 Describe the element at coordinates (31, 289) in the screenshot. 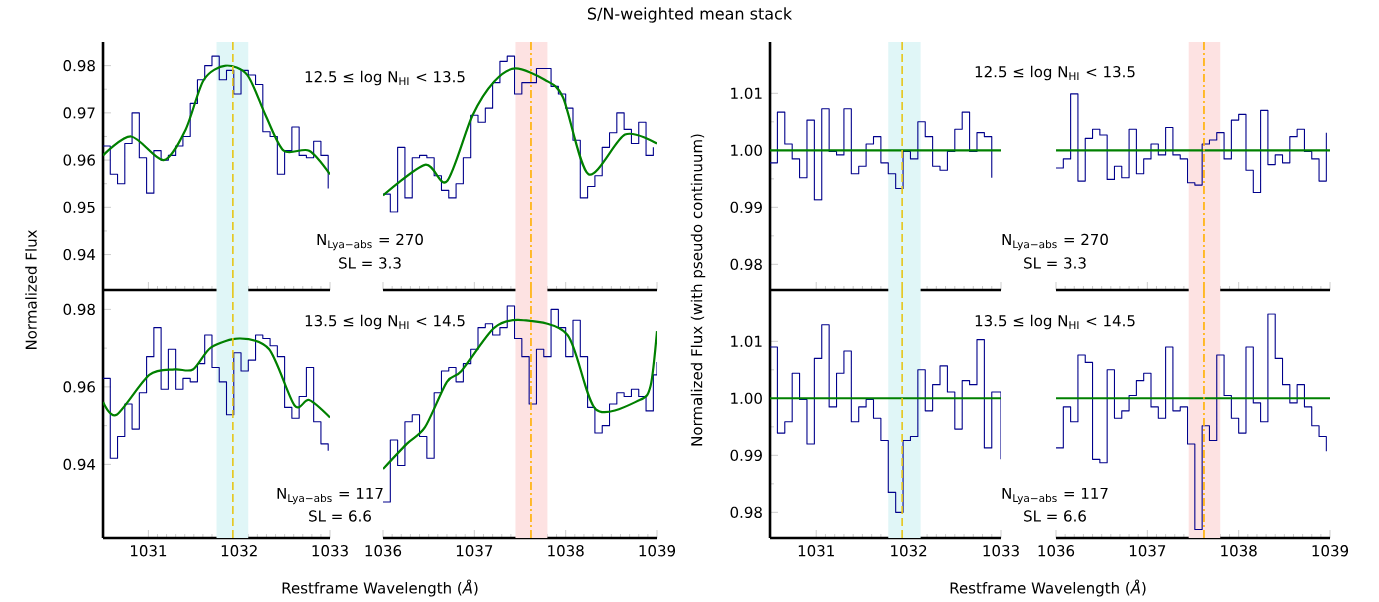

I see `y-axis-title: Normalized Flux` at that location.